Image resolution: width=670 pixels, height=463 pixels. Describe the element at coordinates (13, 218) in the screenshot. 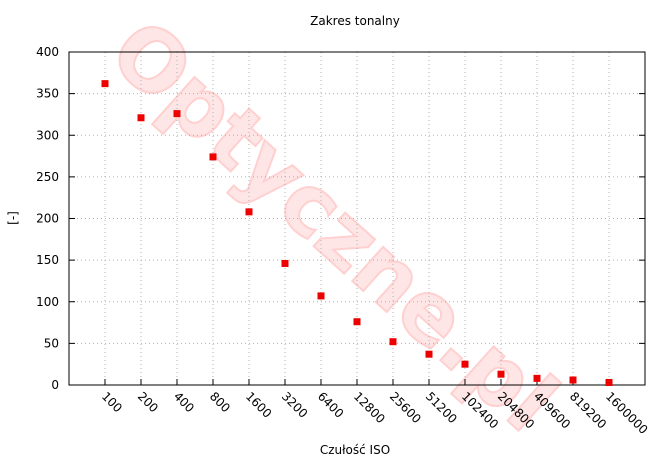

I see `y-axis-label: [-]` at that location.